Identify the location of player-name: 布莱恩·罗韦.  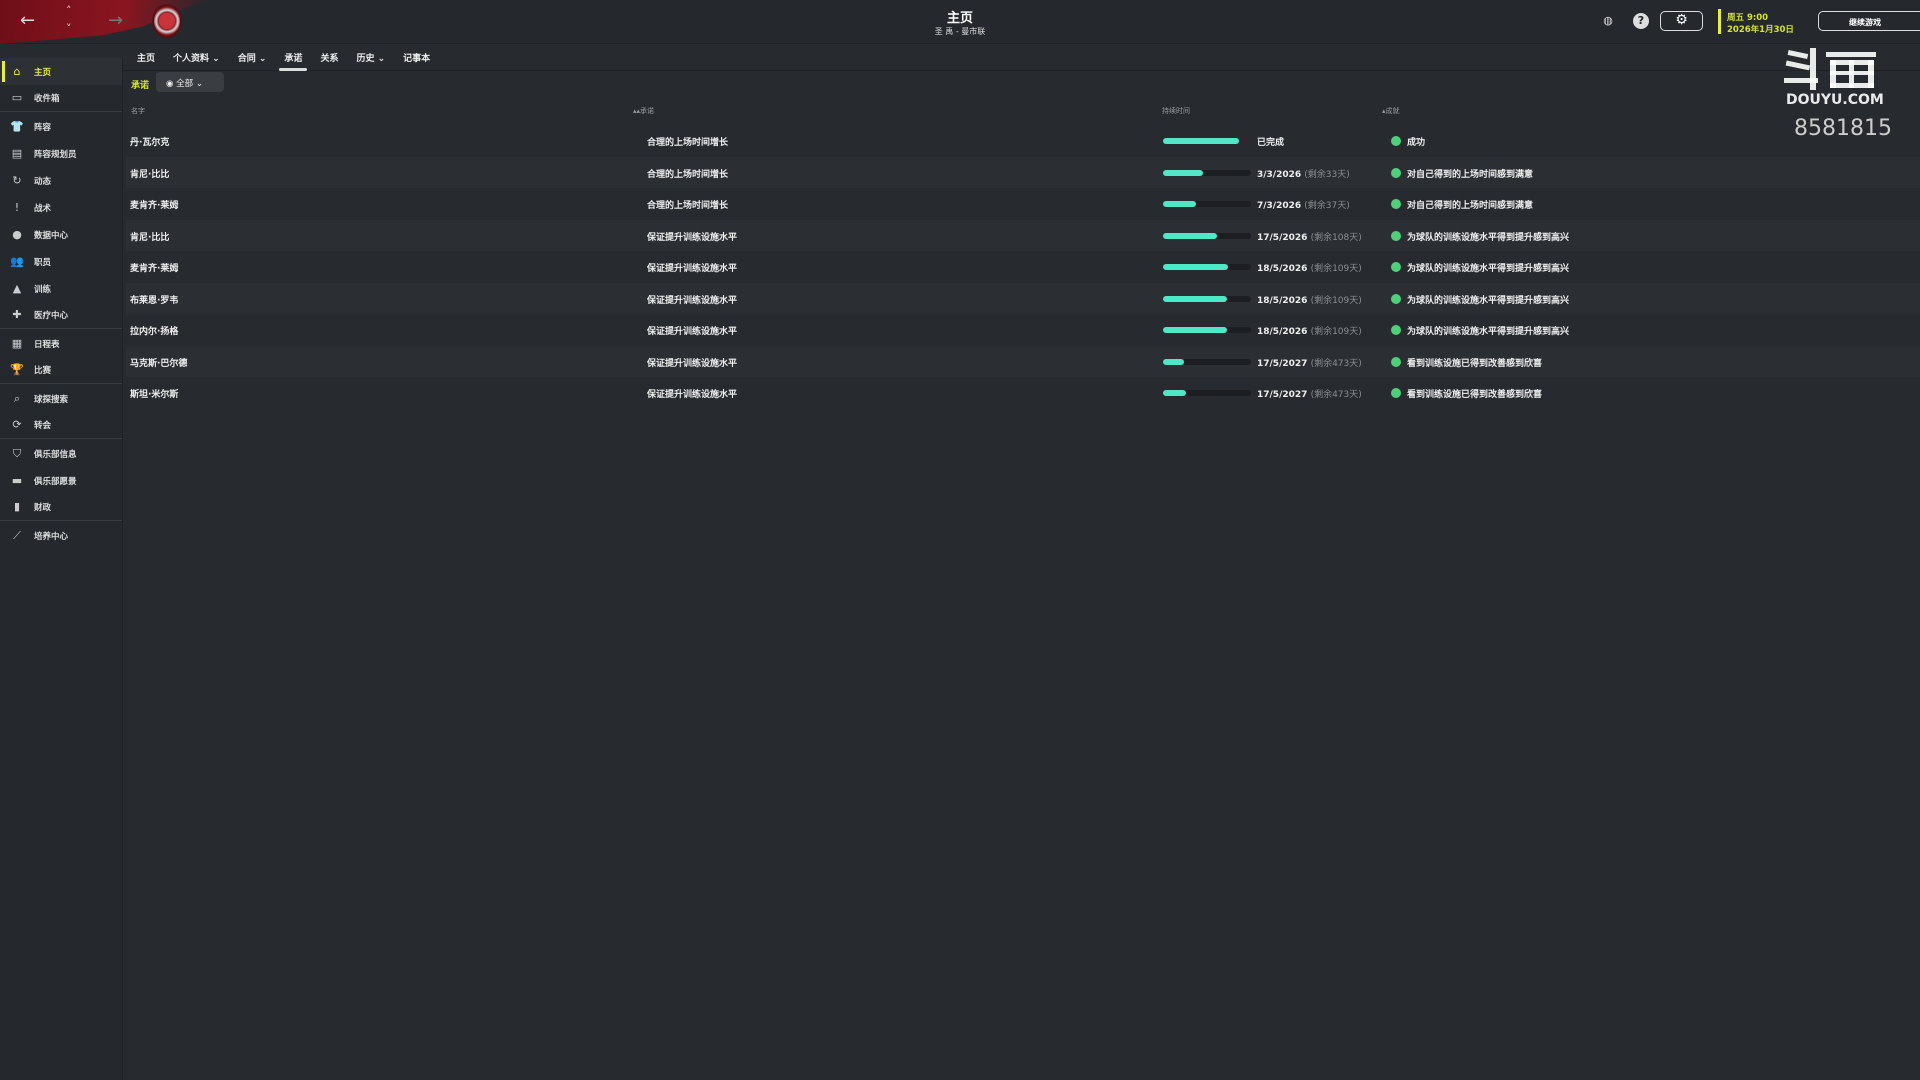
(154, 300).